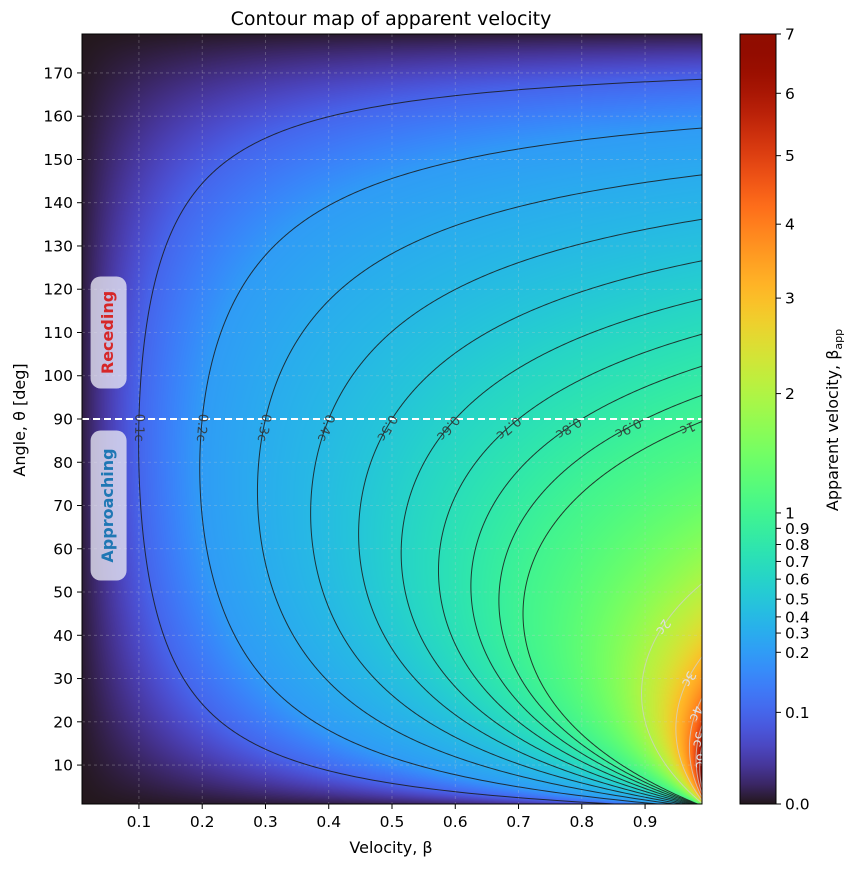 This screenshot has width=856, height=869. What do you see at coordinates (688, 678) in the screenshot?
I see `contour-label: 3c` at bounding box center [688, 678].